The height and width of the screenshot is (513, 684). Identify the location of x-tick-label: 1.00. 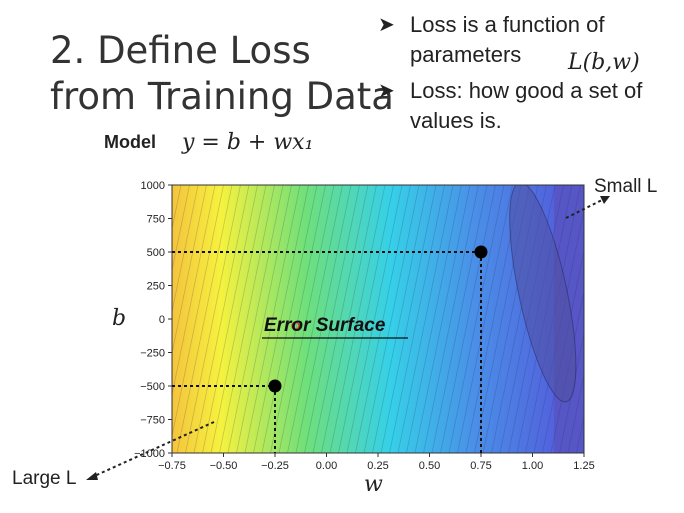
(532, 466).